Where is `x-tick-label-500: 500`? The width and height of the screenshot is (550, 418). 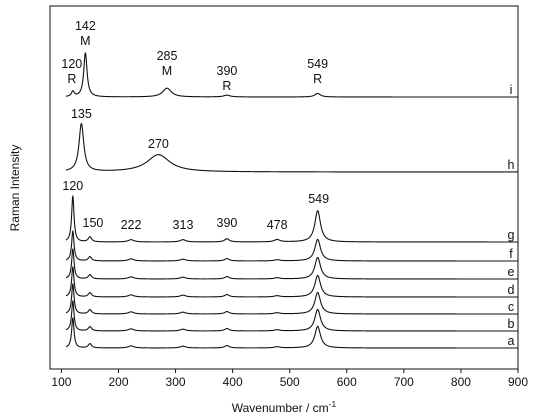
x-tick-label-500: 500 is located at coordinates (290, 382).